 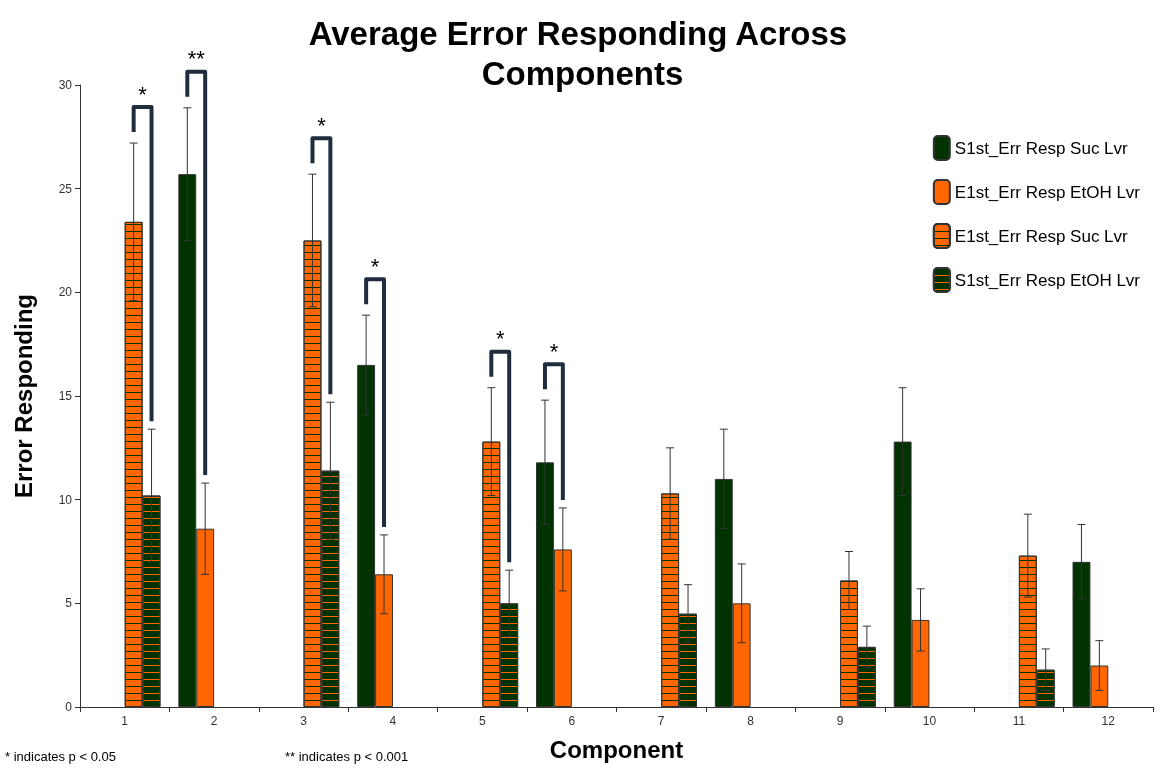 What do you see at coordinates (929, 721) in the screenshot?
I see `x-tick-label: 10` at bounding box center [929, 721].